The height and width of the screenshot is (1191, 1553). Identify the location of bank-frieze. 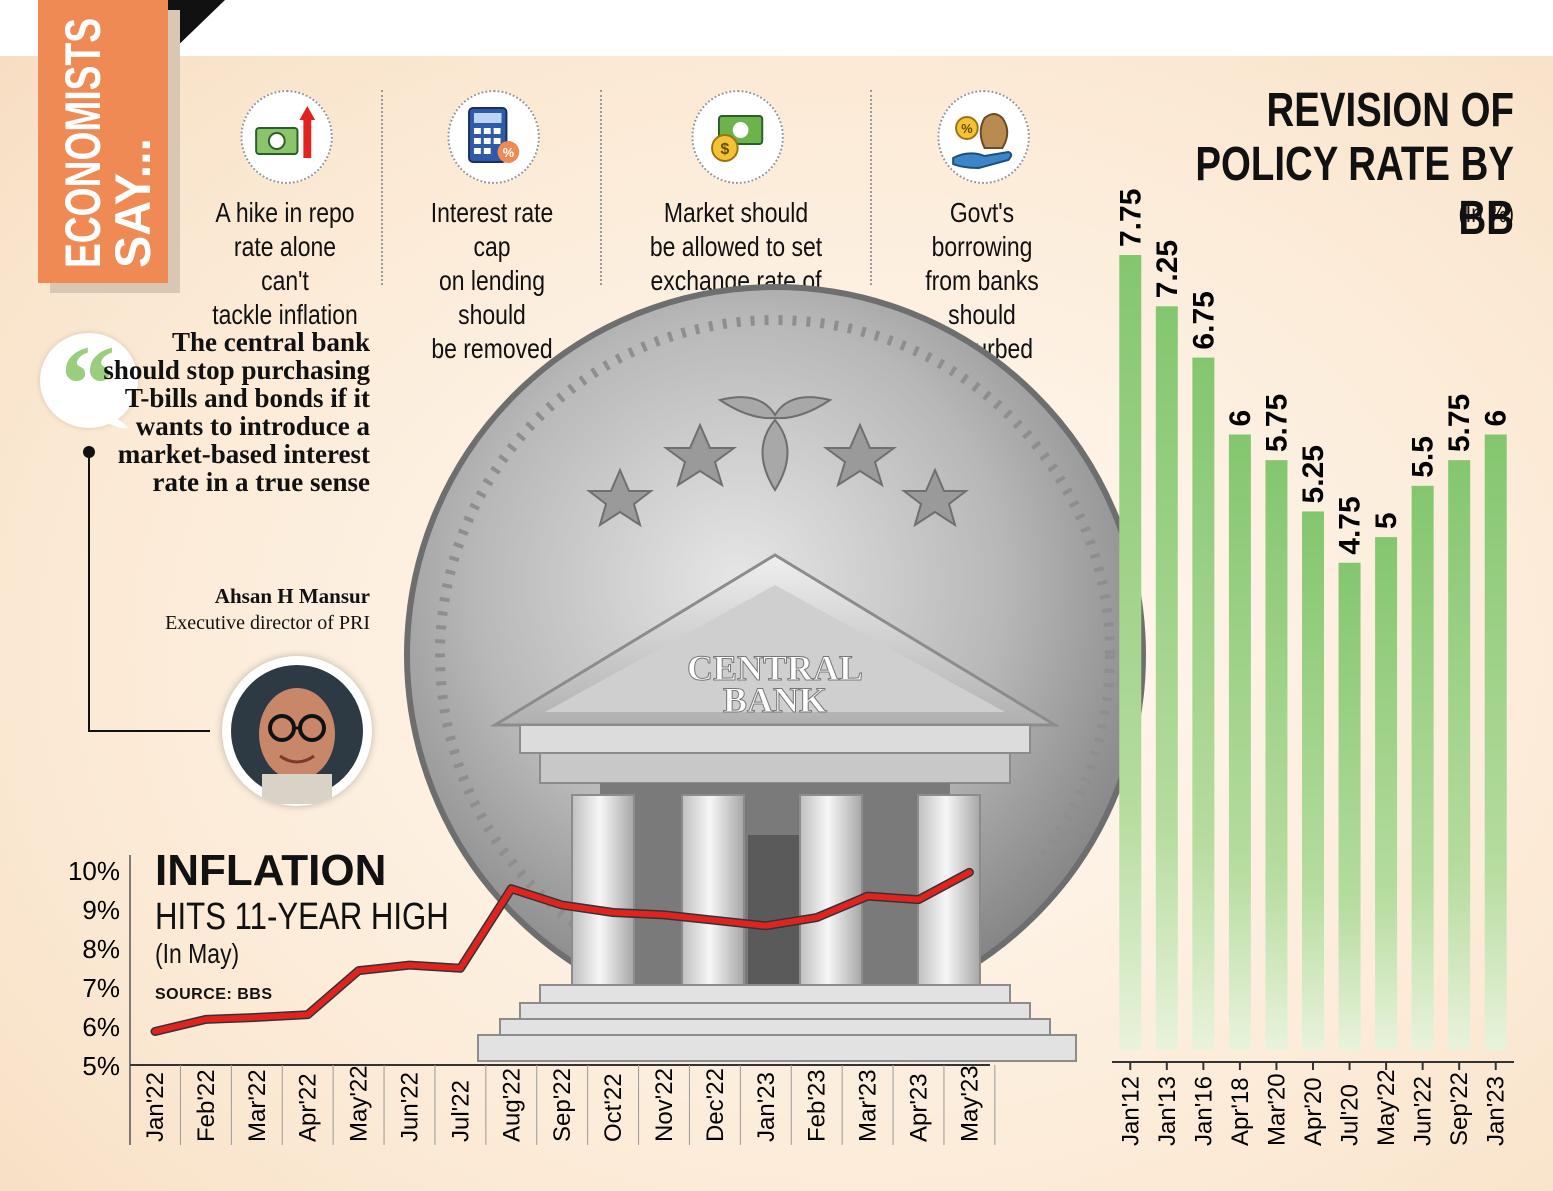
(775, 768).